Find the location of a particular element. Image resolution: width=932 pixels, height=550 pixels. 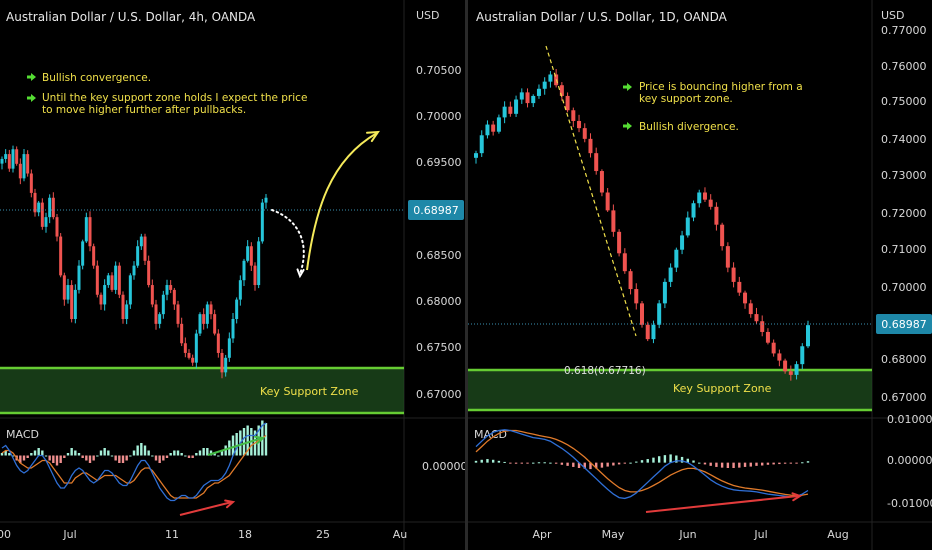

pullback-arrowhead is located at coordinates (300, 273).